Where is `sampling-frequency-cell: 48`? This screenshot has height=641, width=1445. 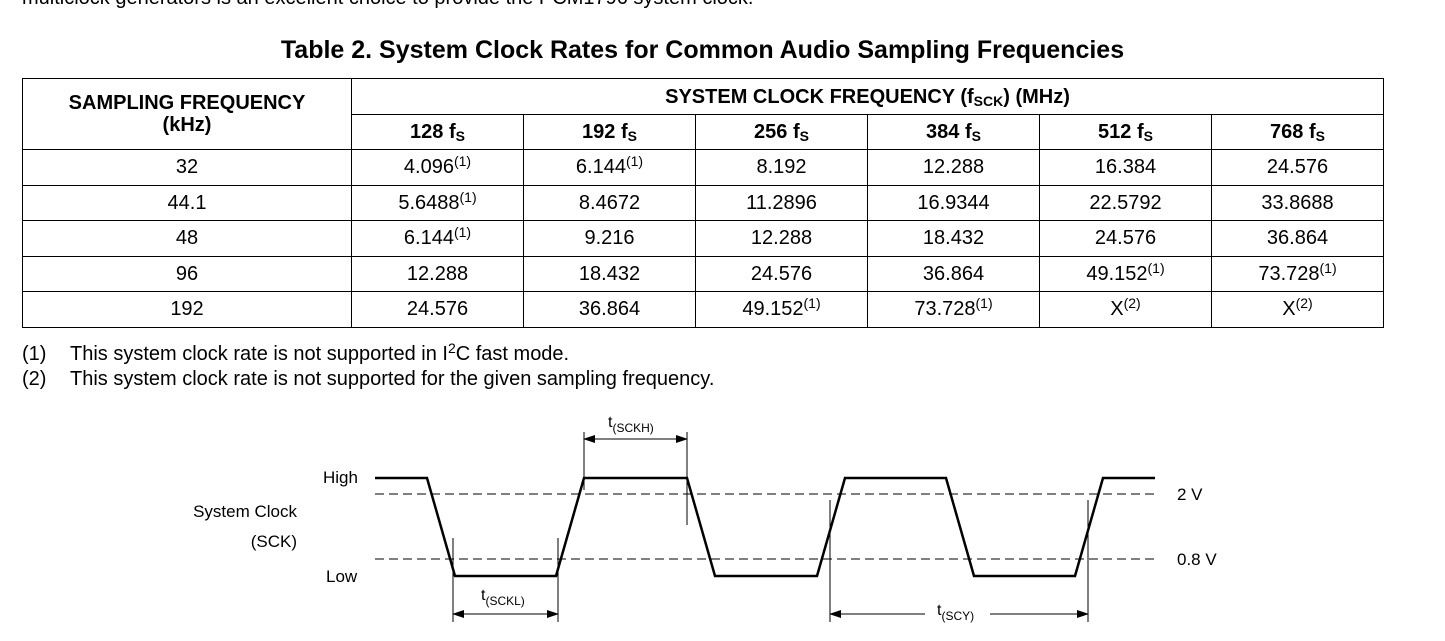 sampling-frequency-cell: 48 is located at coordinates (187, 238).